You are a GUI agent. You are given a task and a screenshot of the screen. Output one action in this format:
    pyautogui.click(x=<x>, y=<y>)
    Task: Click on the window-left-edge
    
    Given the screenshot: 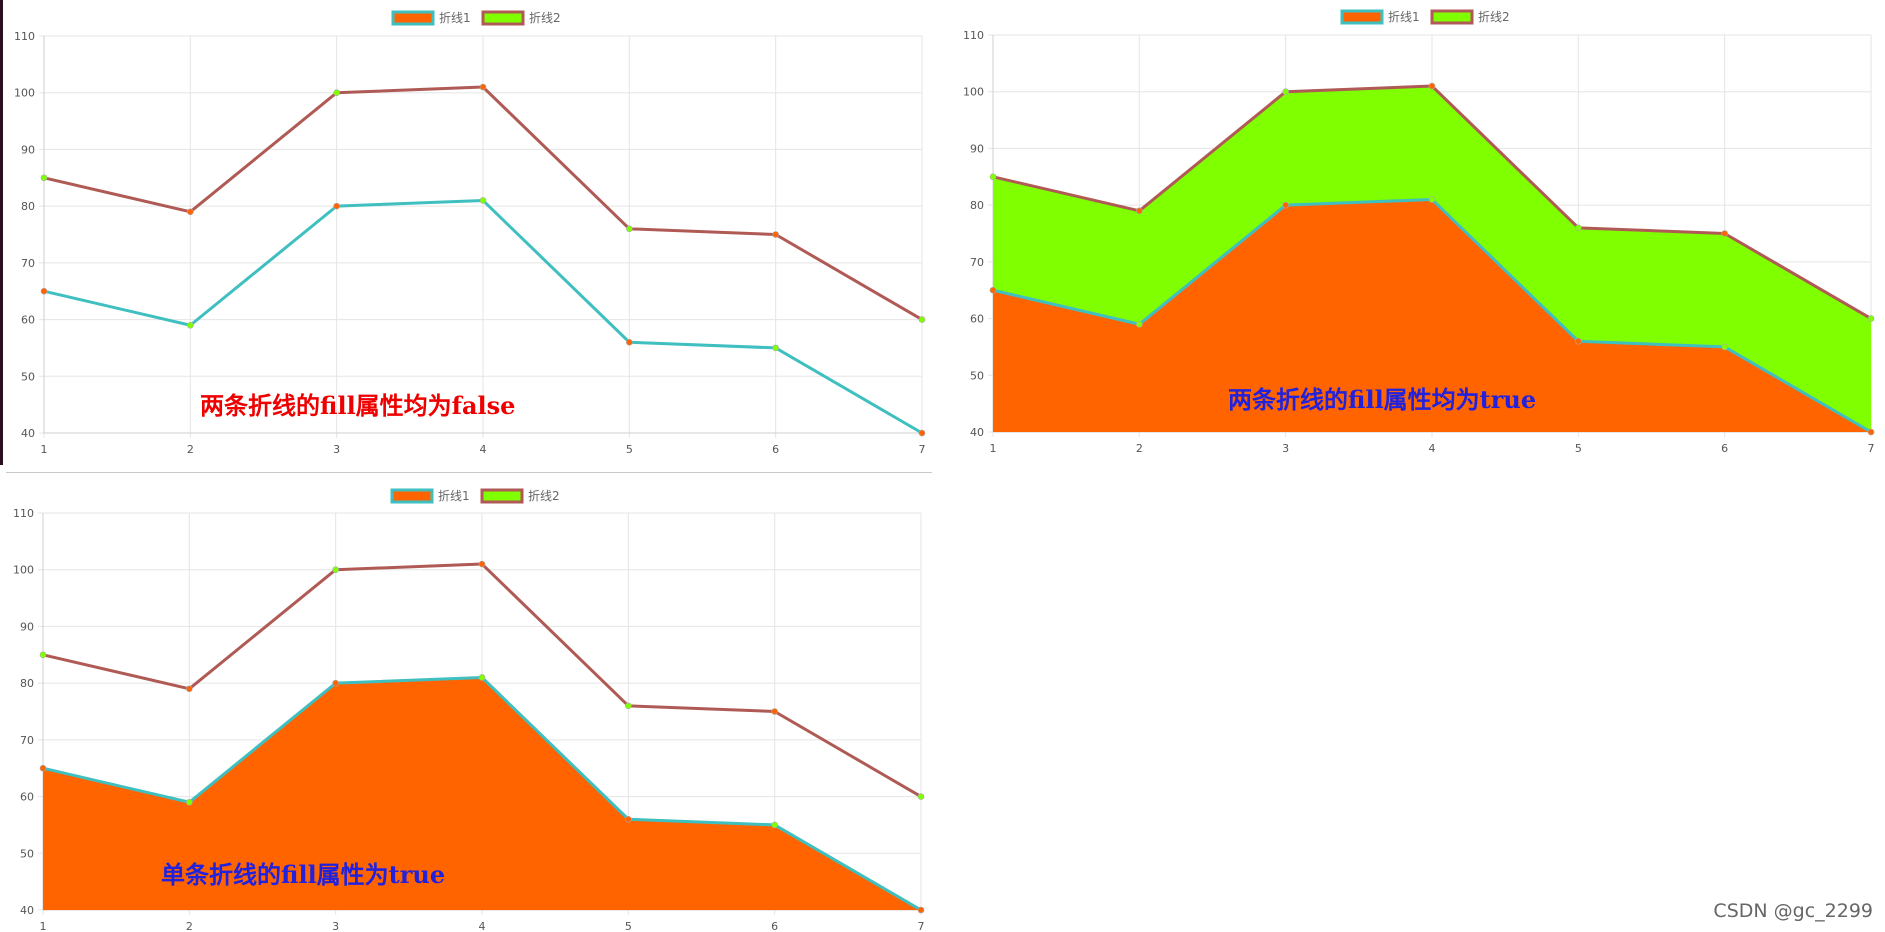 What is the action you would take?
    pyautogui.click(x=1, y=232)
    